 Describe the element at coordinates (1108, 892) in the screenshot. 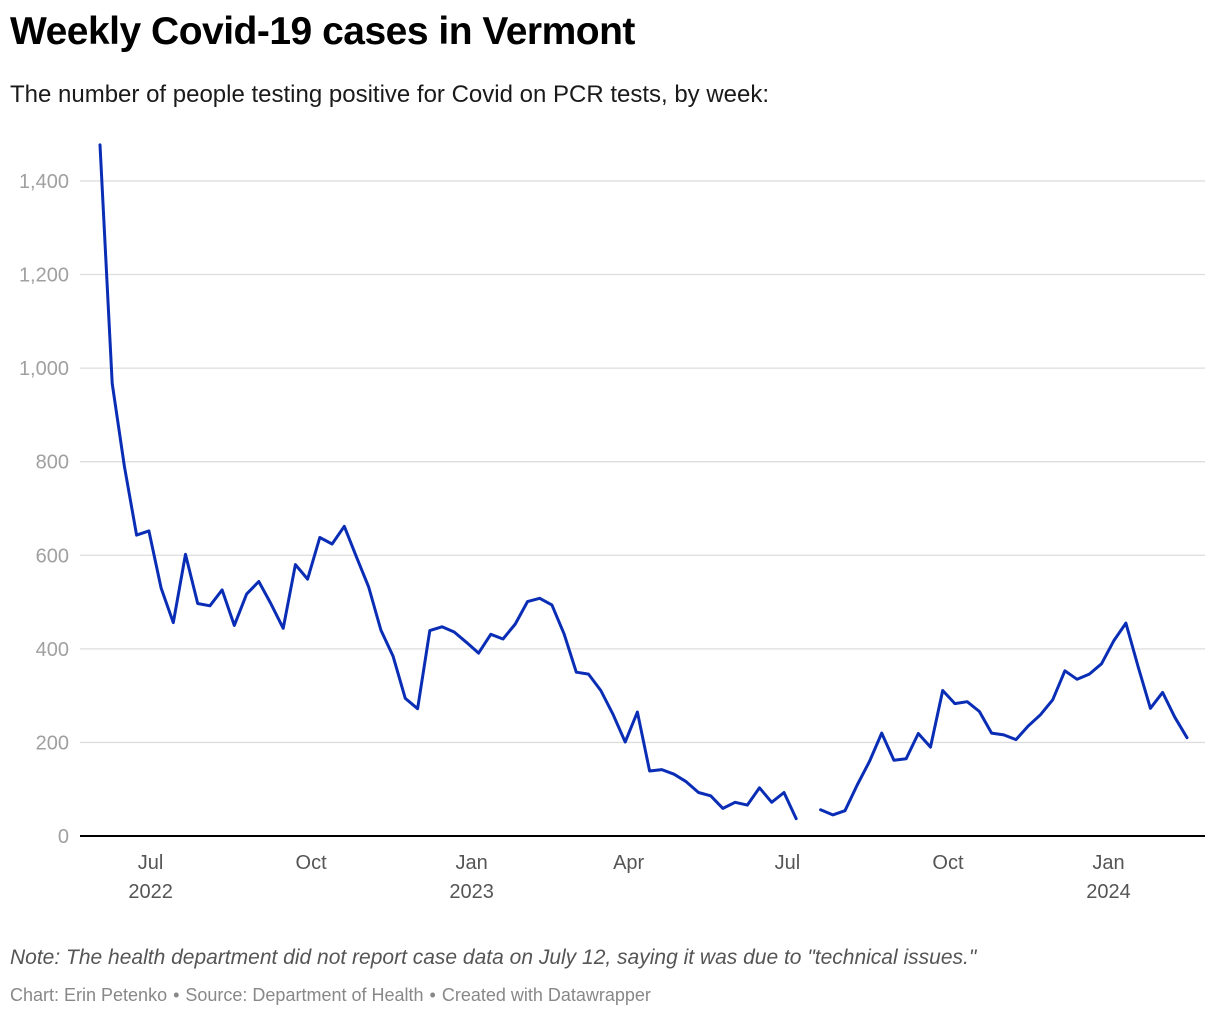

I see `x-tick-year-label: 2024` at that location.